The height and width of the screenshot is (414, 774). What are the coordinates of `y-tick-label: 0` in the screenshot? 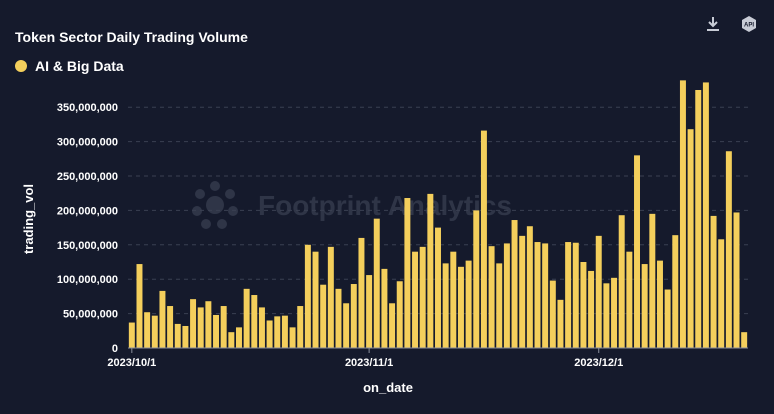 It's located at (115, 349).